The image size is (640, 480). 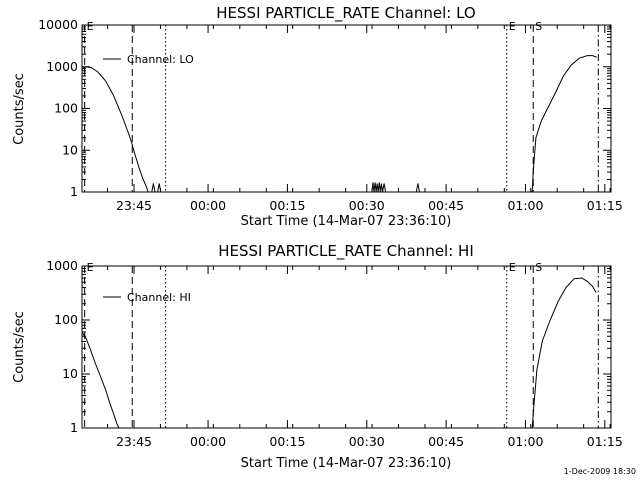 What do you see at coordinates (159, 297) in the screenshot?
I see `legend-label: Channel: HI` at bounding box center [159, 297].